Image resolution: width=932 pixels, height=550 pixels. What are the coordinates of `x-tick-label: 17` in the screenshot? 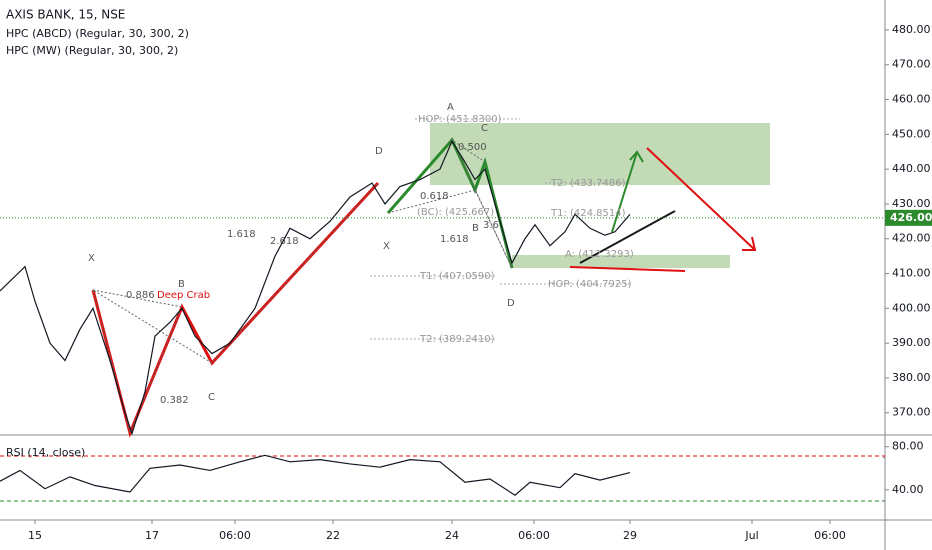 It's located at (152, 535).